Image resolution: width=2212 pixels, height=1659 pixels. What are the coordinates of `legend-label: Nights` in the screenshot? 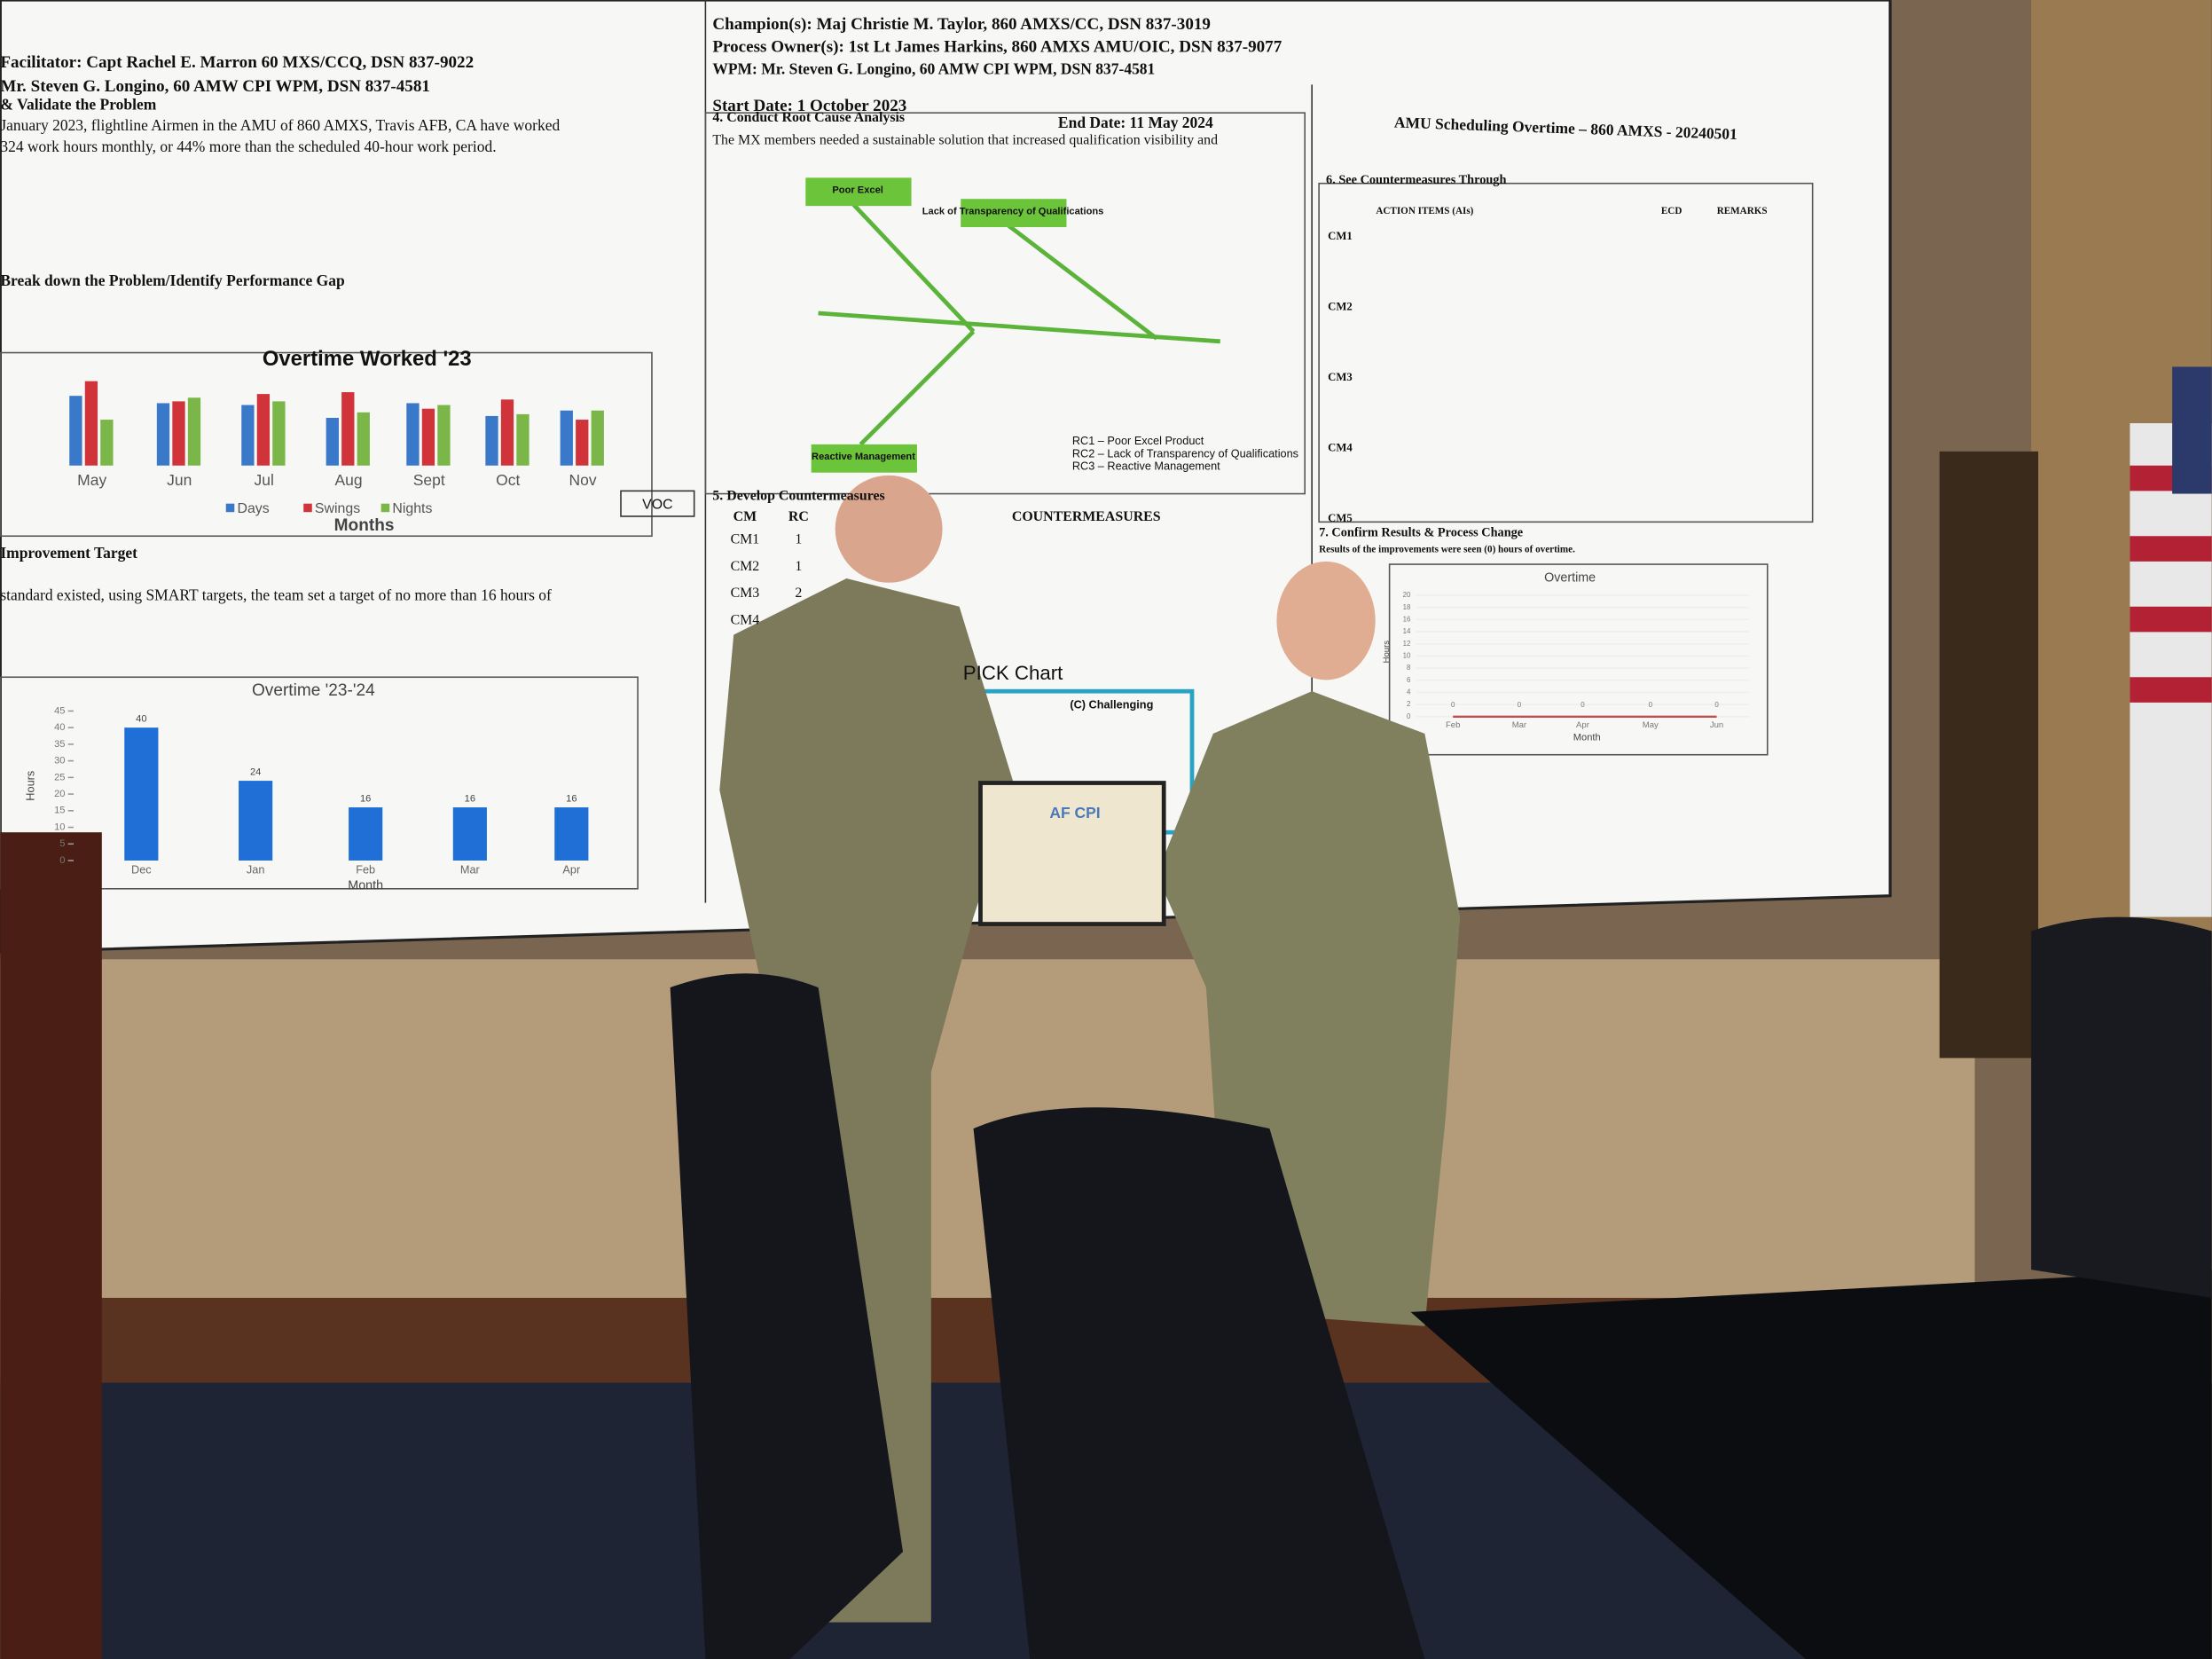 It's located at (412, 509).